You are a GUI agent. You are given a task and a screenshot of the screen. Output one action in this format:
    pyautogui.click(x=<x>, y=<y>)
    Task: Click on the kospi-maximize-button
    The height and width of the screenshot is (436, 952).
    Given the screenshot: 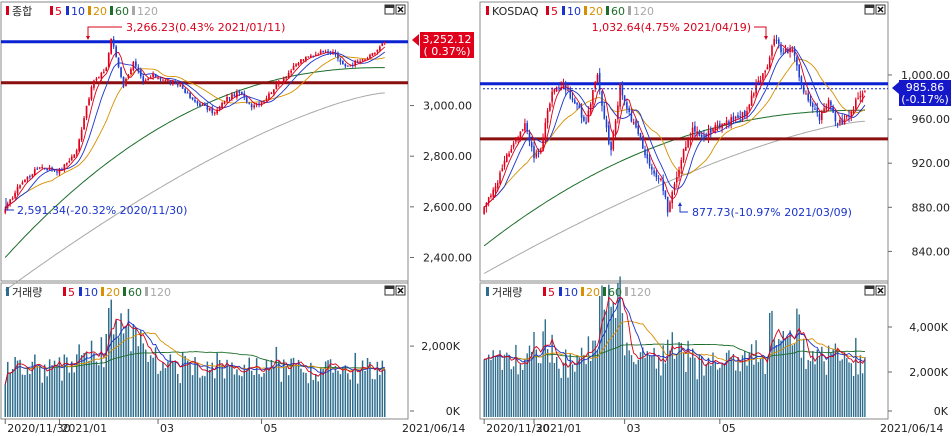 What is the action you would take?
    pyautogui.click(x=389, y=9)
    